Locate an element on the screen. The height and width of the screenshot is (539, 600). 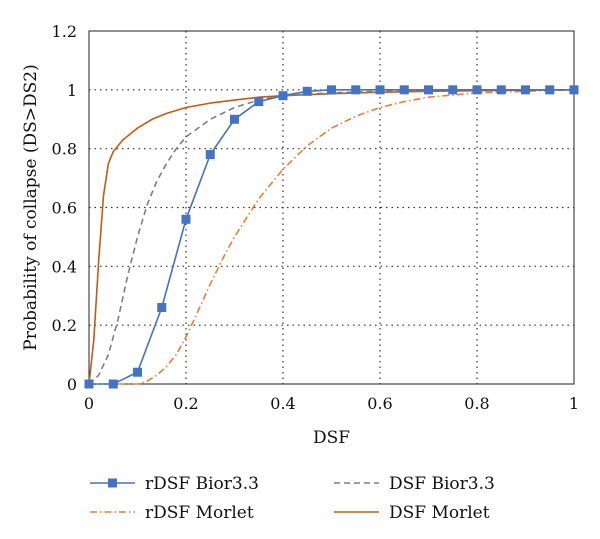
legend-item: DSF Bior3.3 is located at coordinates (414, 484).